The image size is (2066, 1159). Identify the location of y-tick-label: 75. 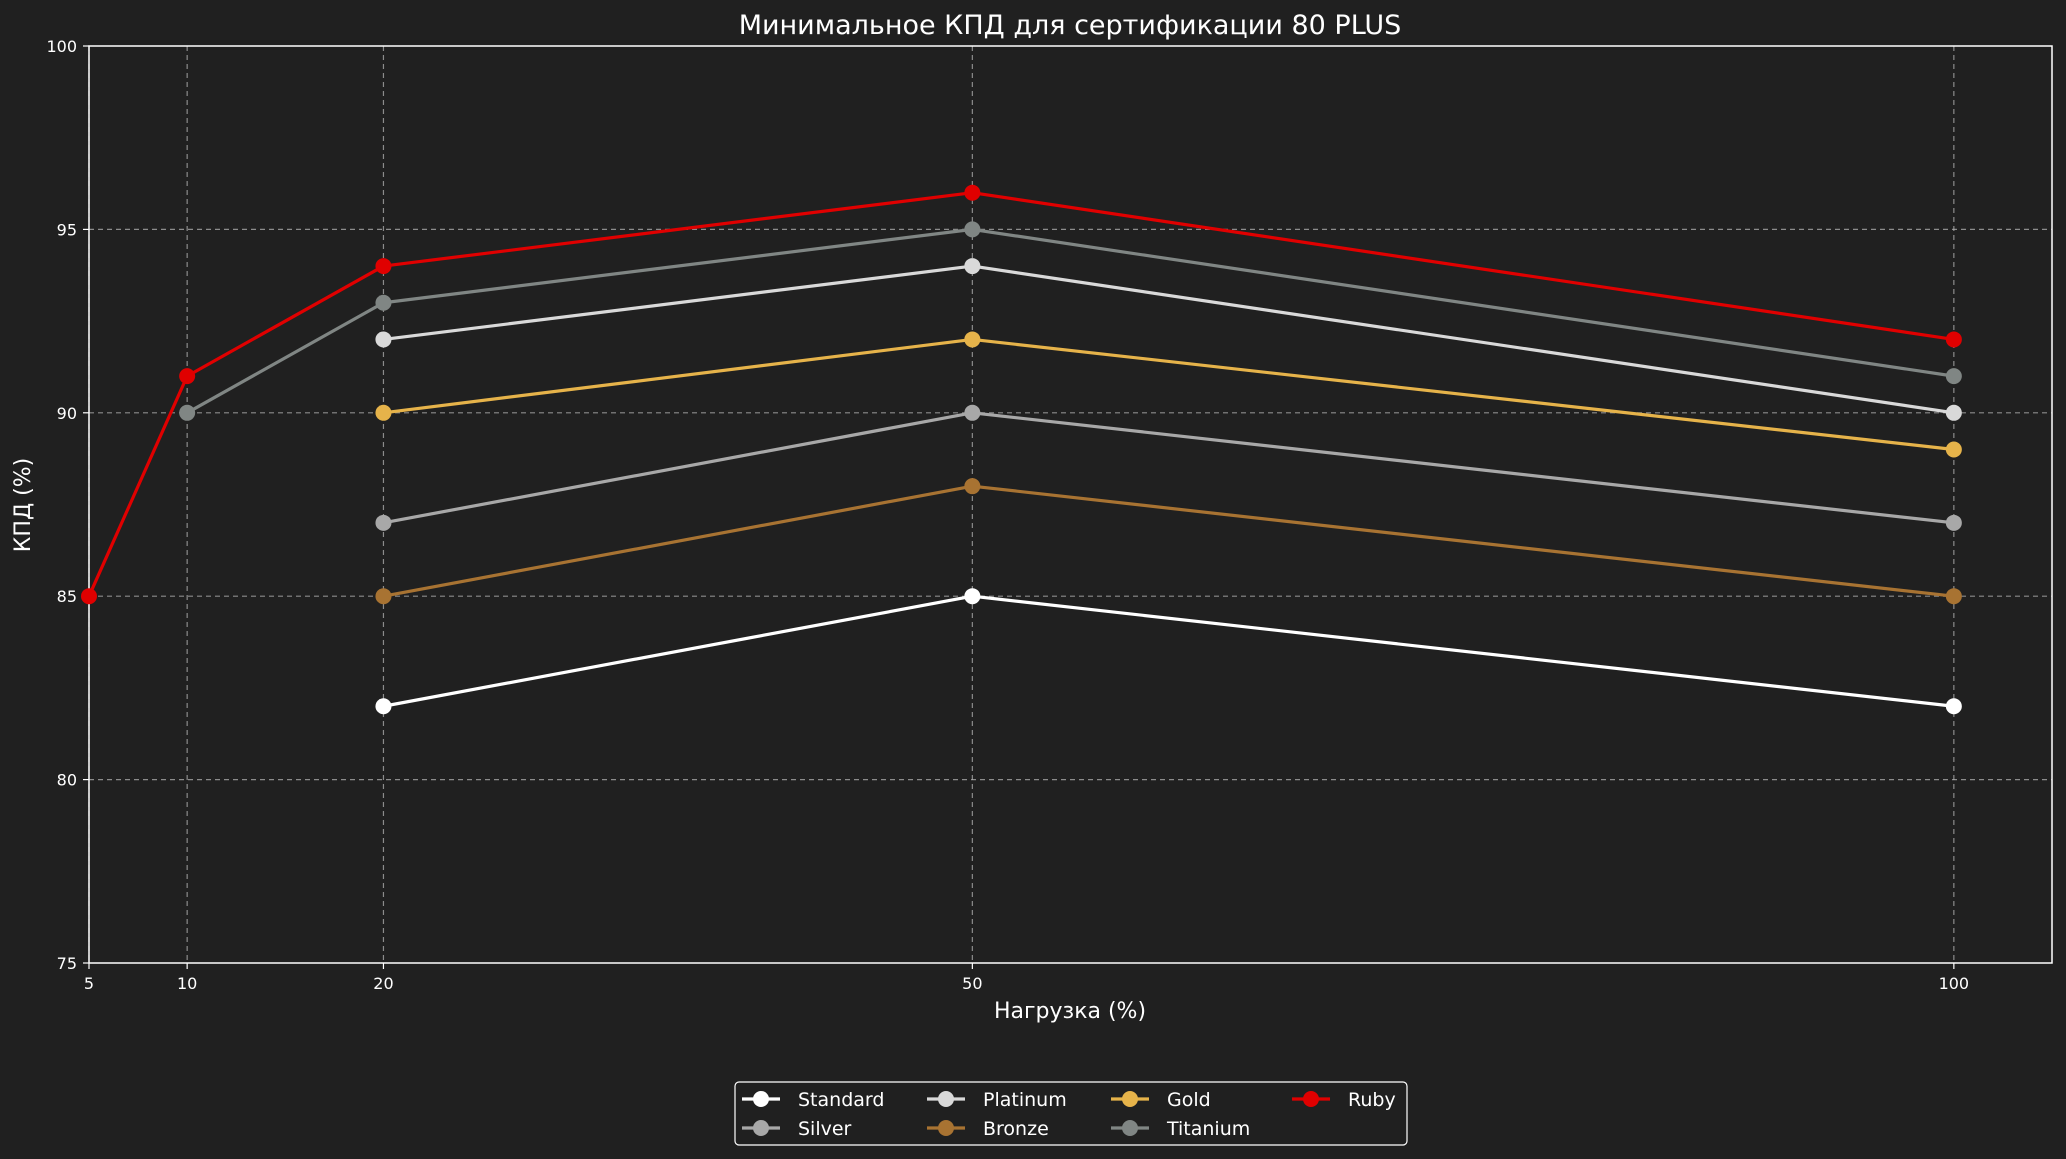
(67, 963).